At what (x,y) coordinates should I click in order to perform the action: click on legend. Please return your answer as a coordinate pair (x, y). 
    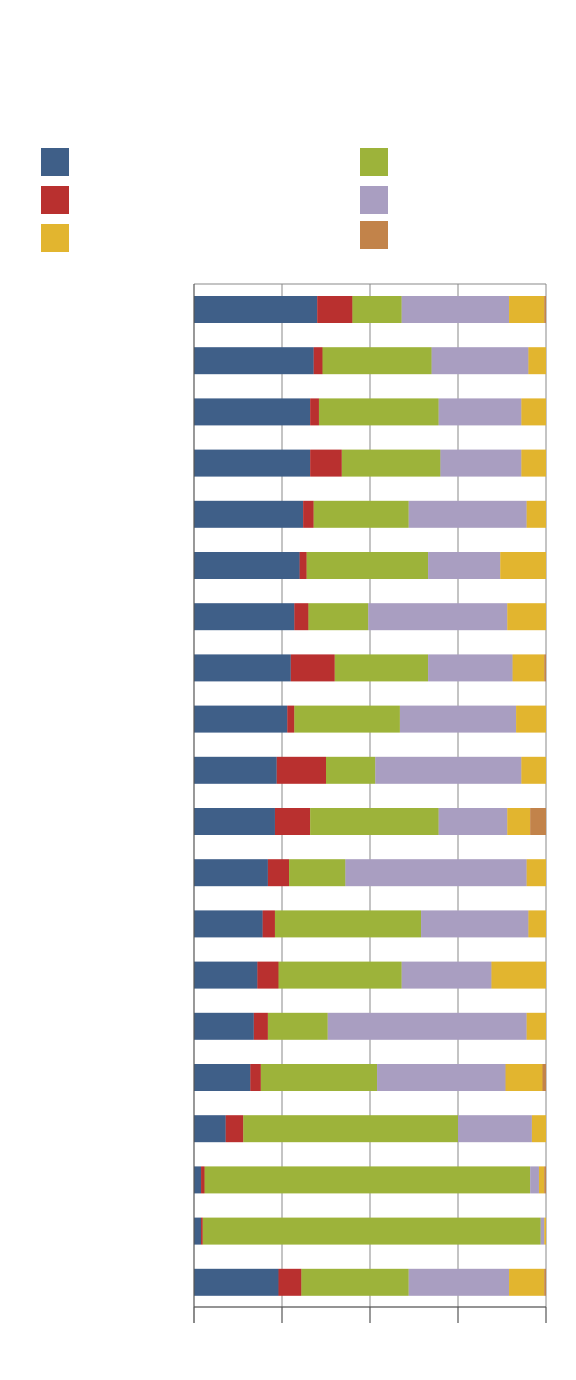
    Looking at the image, I should click on (214, 200).